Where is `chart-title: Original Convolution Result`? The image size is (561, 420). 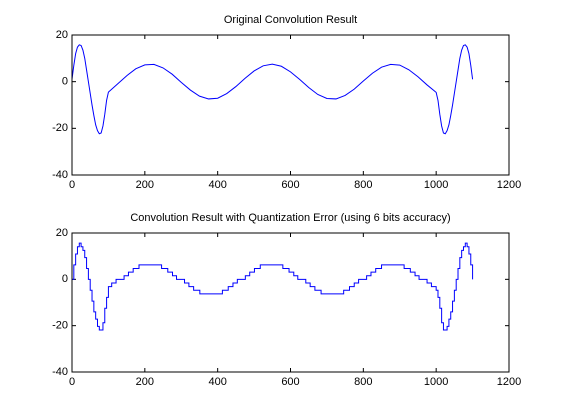
chart-title: Original Convolution Result is located at coordinates (290, 20).